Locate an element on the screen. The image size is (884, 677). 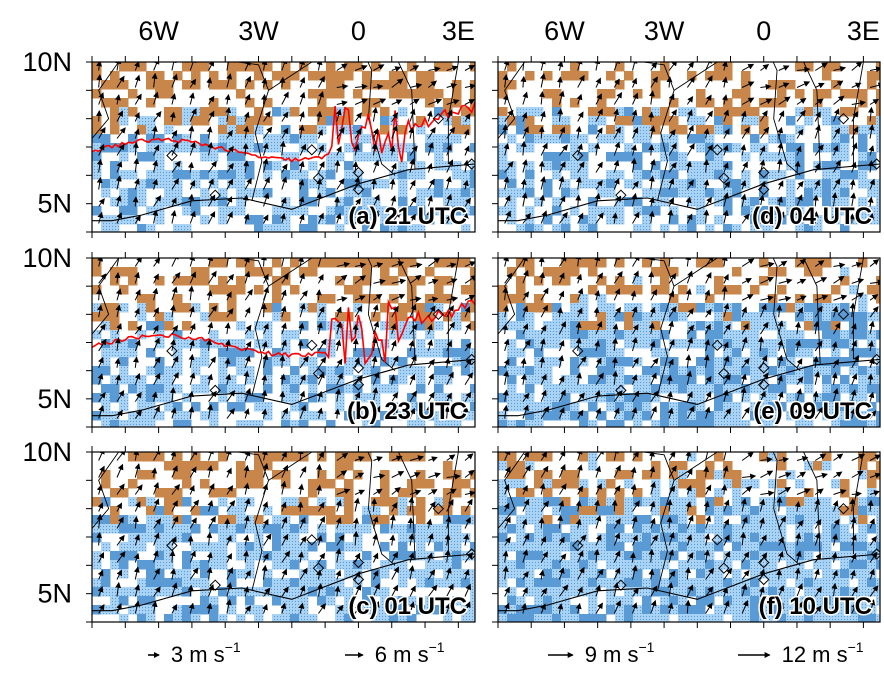
lon-tick-label: 0 is located at coordinates (358, 31).